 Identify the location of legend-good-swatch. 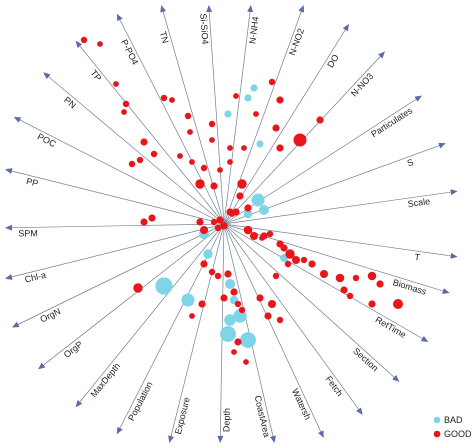
(437, 434).